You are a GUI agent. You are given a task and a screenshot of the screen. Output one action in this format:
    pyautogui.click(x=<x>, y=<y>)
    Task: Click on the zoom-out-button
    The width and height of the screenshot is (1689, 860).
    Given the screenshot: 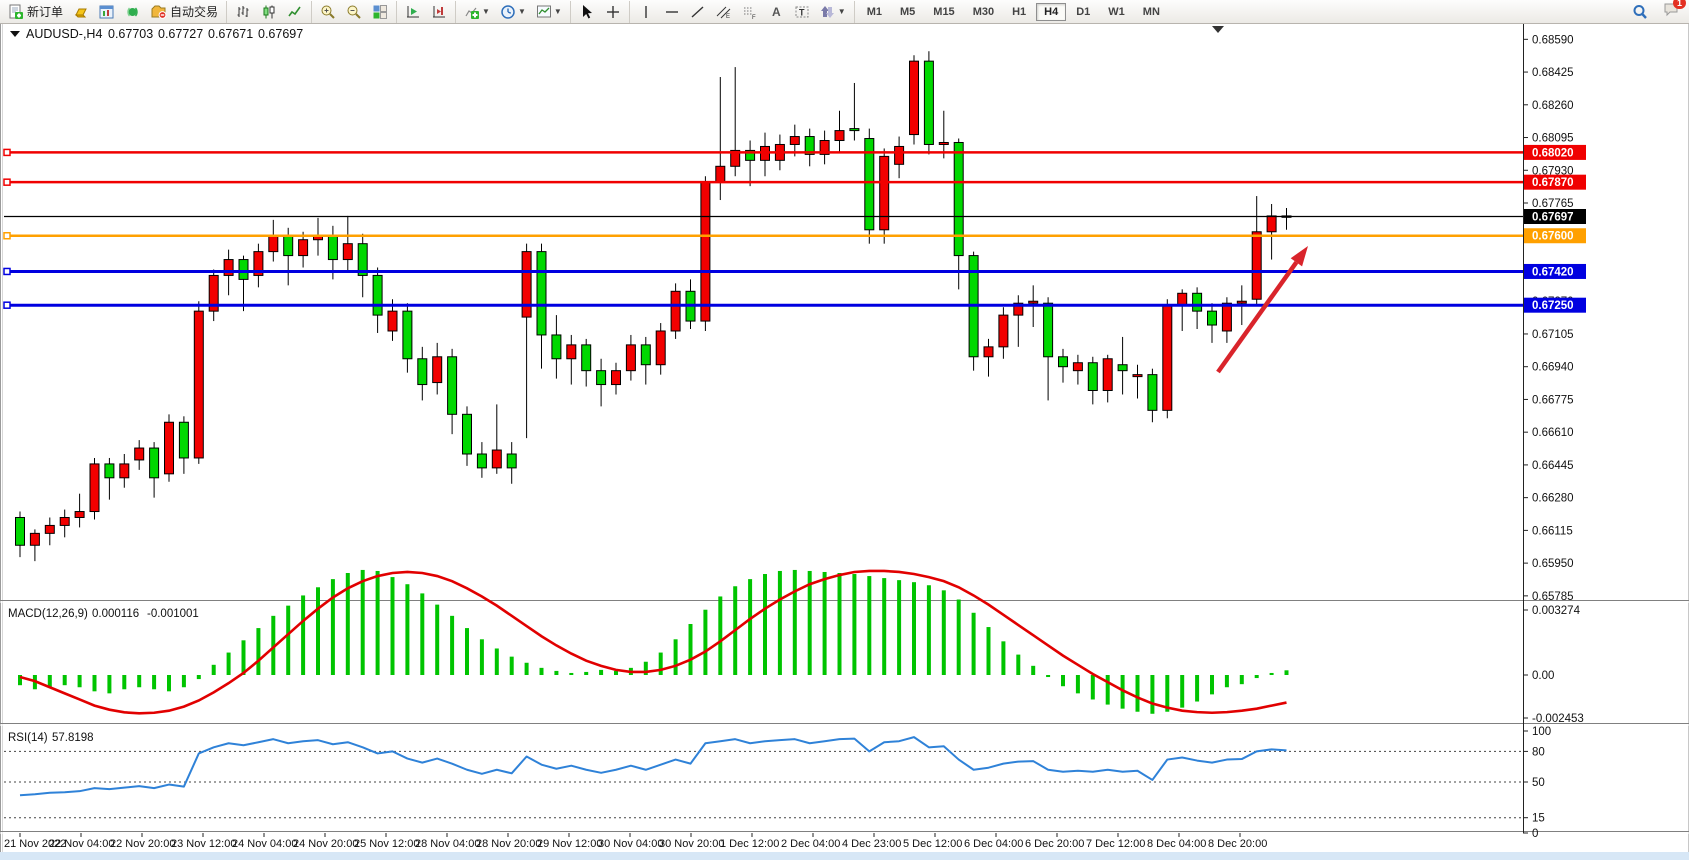 What is the action you would take?
    pyautogui.click(x=354, y=12)
    